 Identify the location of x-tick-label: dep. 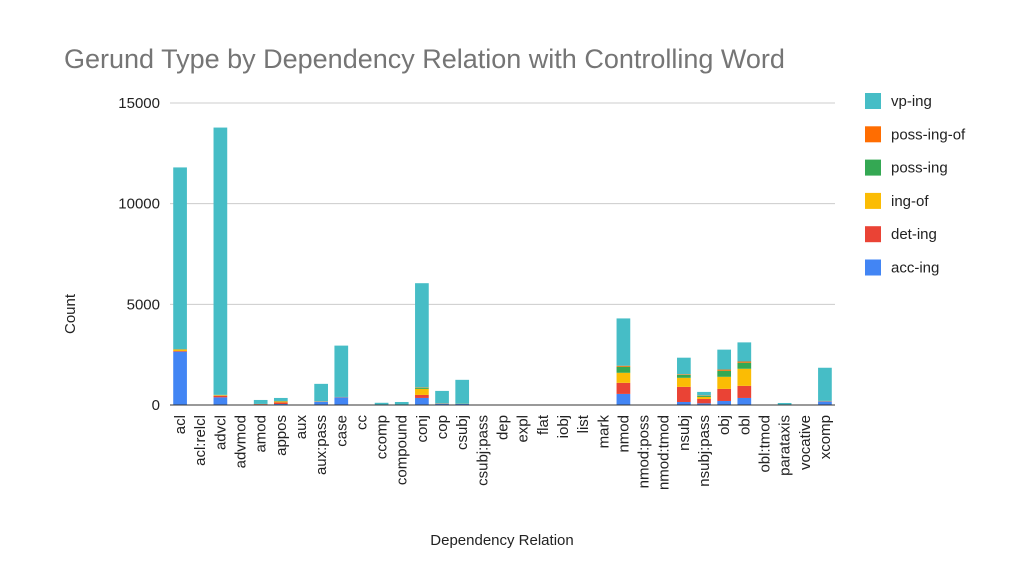
(503, 427).